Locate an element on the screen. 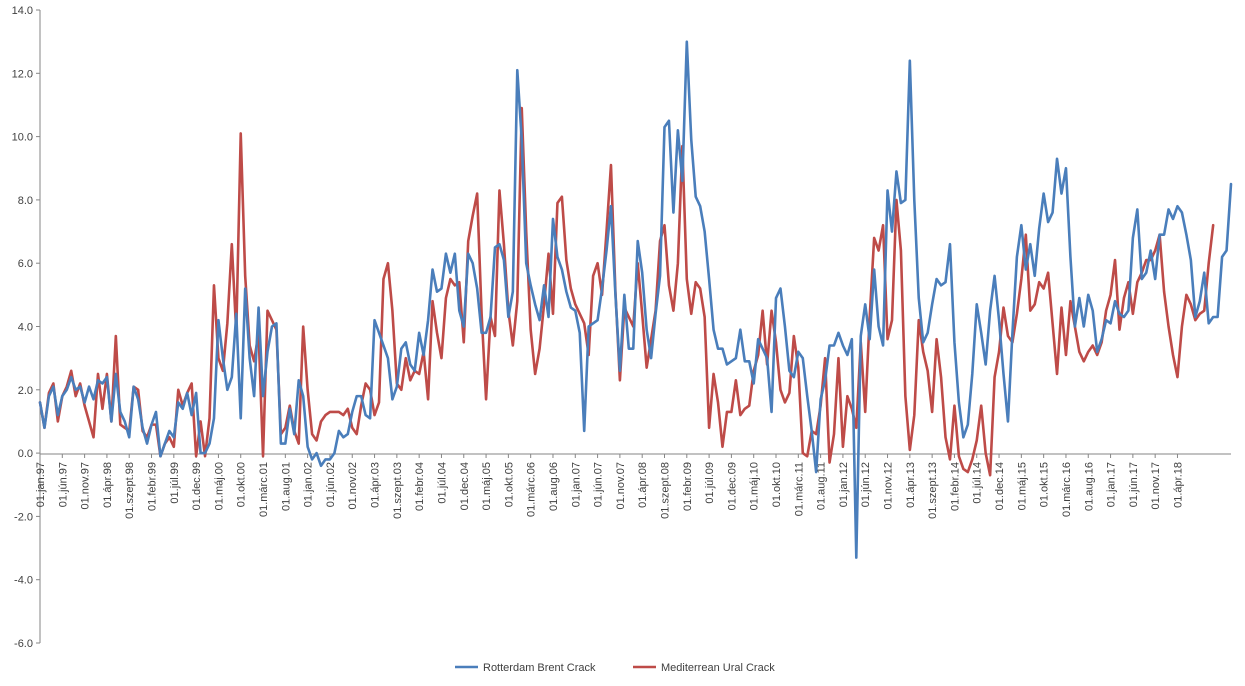 Image resolution: width=1245 pixels, height=686 pixels. x-tick-label: 01.aug.06 is located at coordinates (554, 486).